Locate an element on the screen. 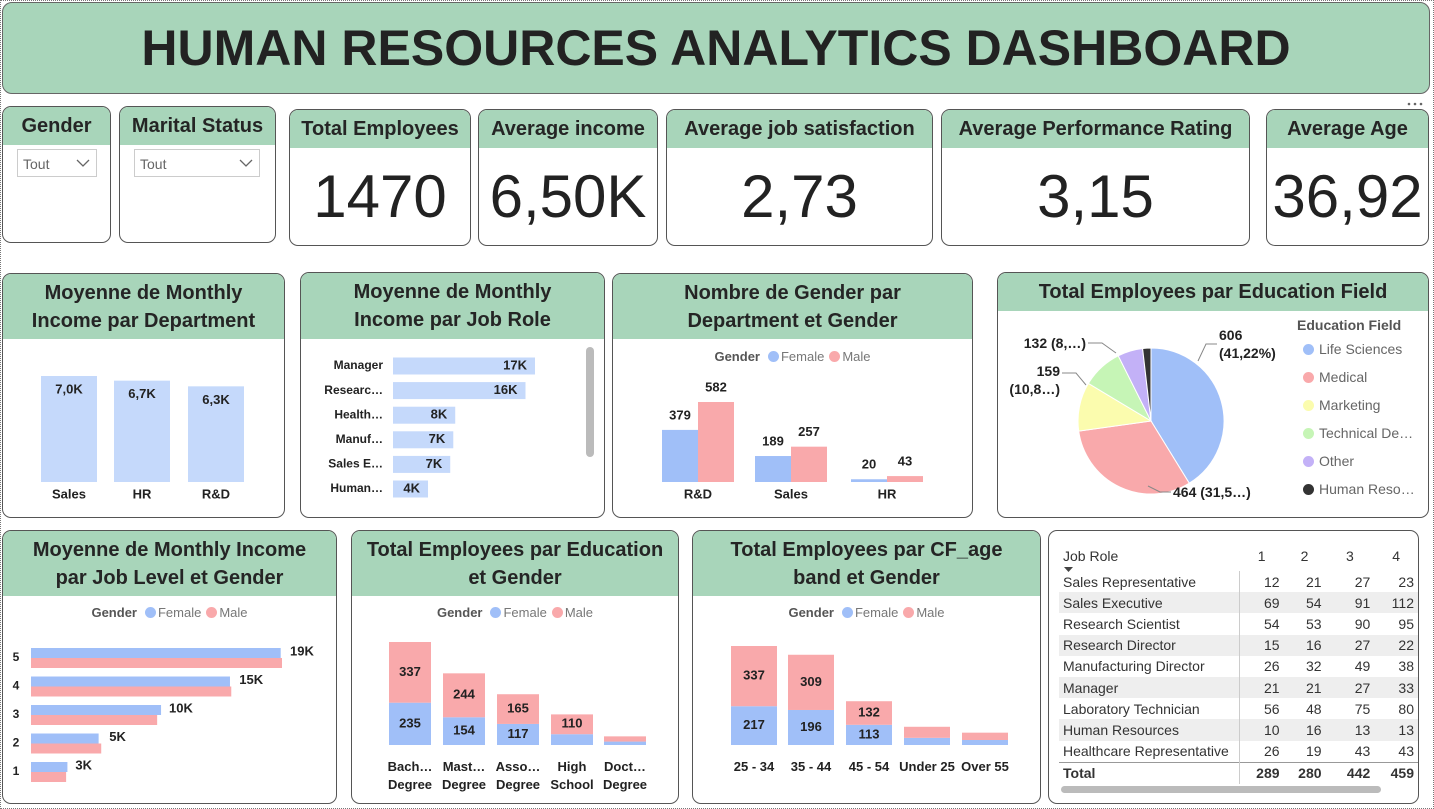  legend-item: Life Sciences is located at coordinates (1352, 349).